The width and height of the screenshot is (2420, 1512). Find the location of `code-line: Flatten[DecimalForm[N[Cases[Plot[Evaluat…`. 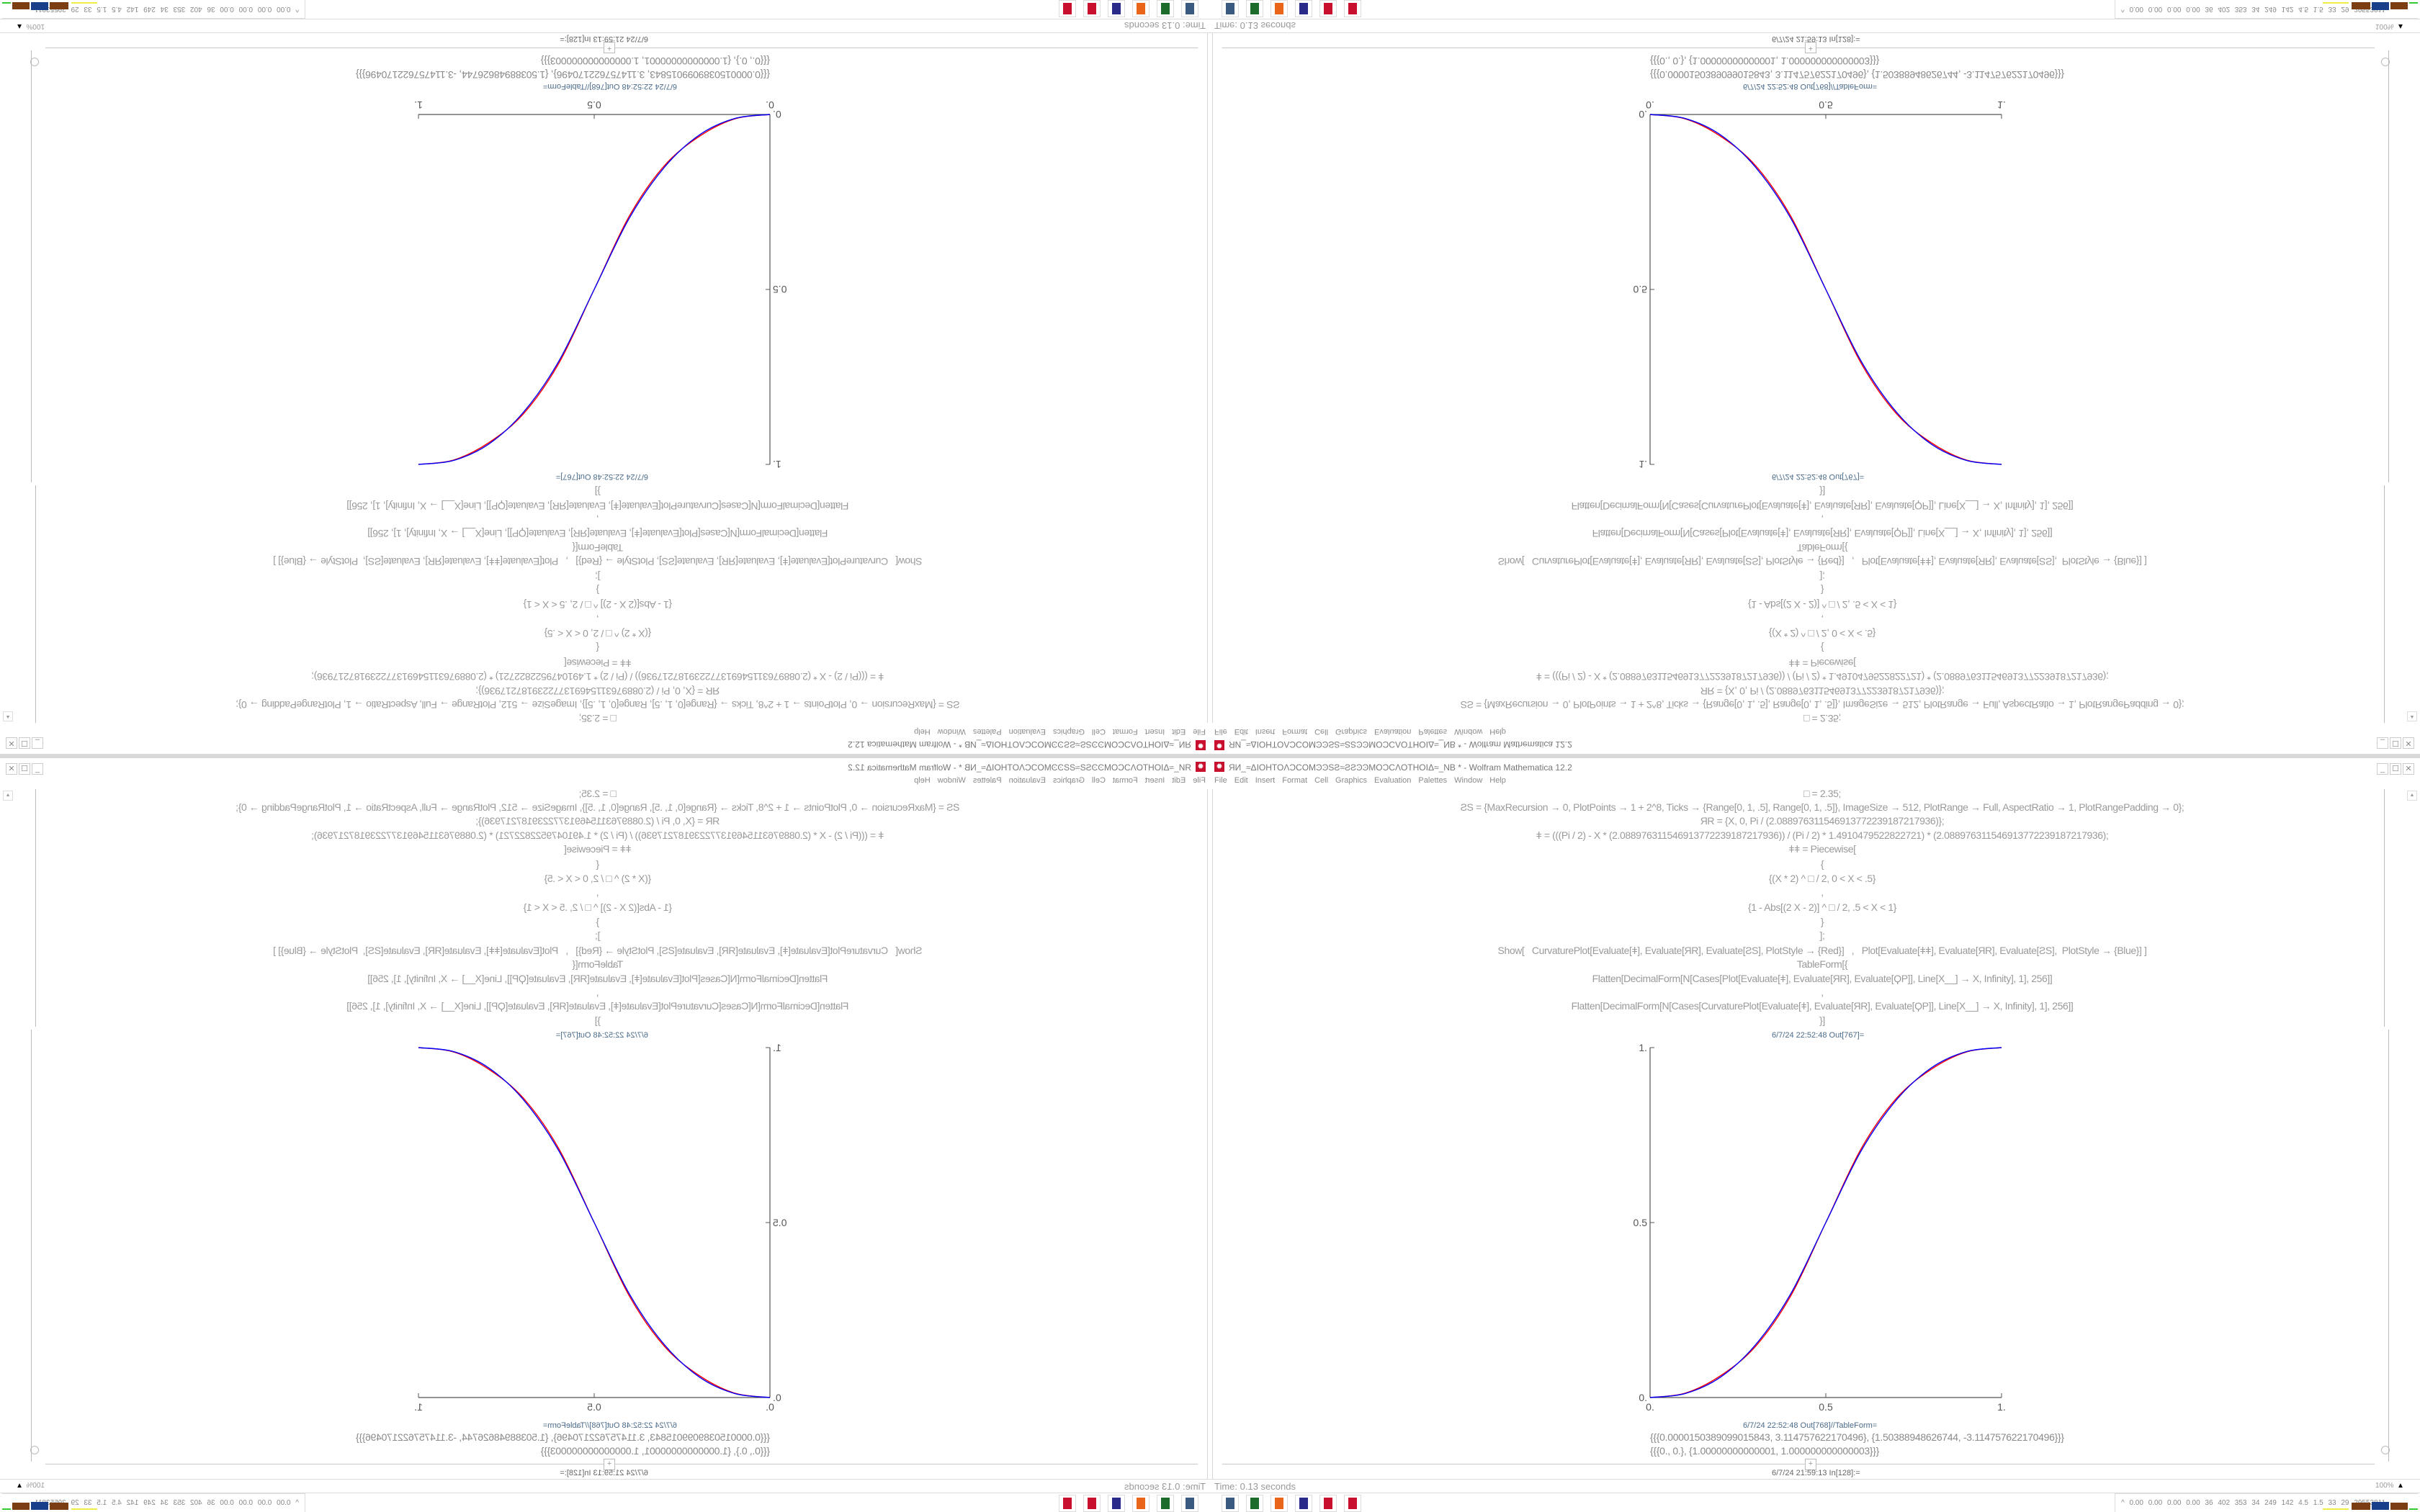

code-line: Flatten[DecimalForm[N[Cases[Plot[Evaluat… is located at coordinates (1822, 978).